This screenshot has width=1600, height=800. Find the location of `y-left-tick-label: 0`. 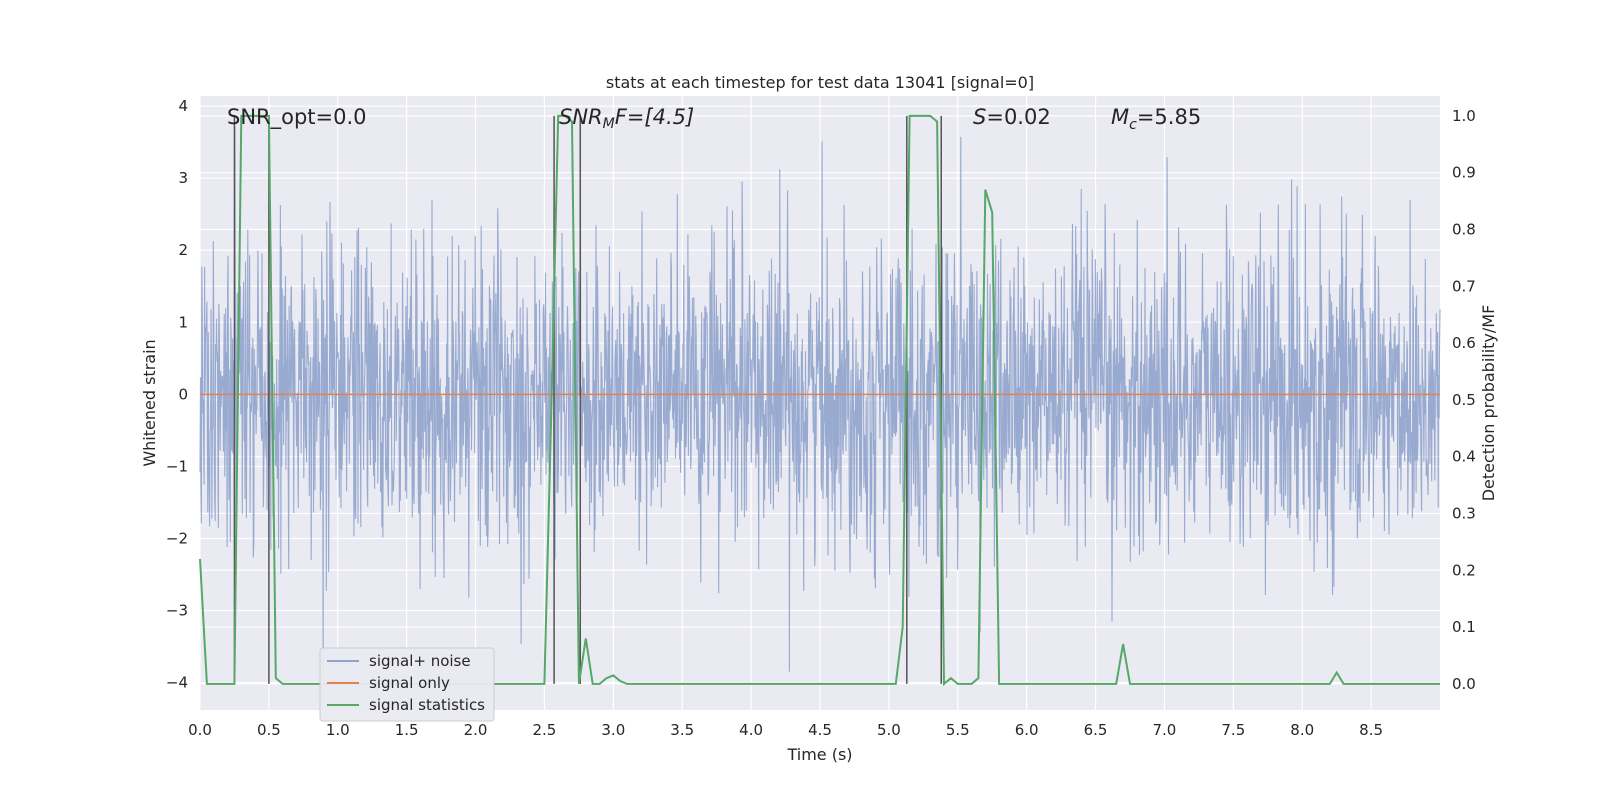

y-left-tick-label: 0 is located at coordinates (183, 394).